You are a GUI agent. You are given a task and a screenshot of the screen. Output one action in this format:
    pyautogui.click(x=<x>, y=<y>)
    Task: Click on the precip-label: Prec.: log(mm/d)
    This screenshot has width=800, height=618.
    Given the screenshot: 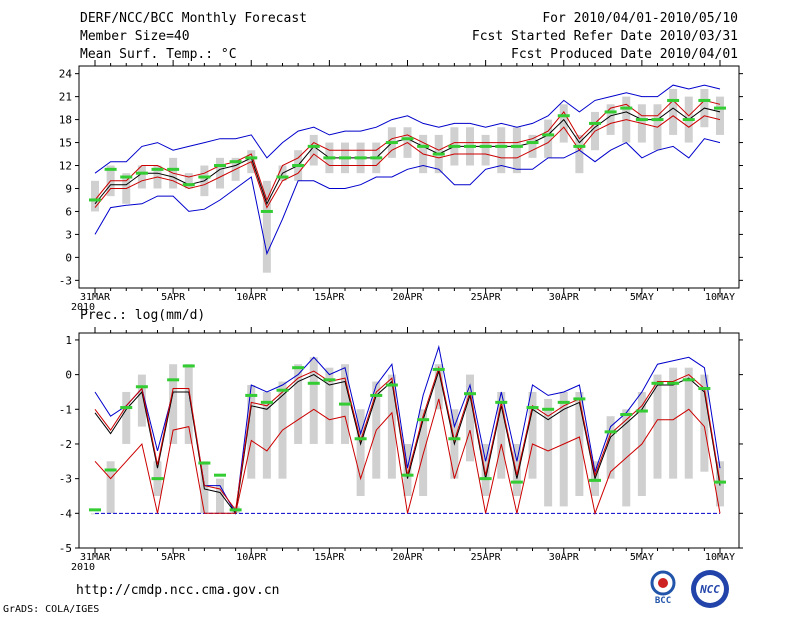 What is the action you would take?
    pyautogui.click(x=143, y=315)
    